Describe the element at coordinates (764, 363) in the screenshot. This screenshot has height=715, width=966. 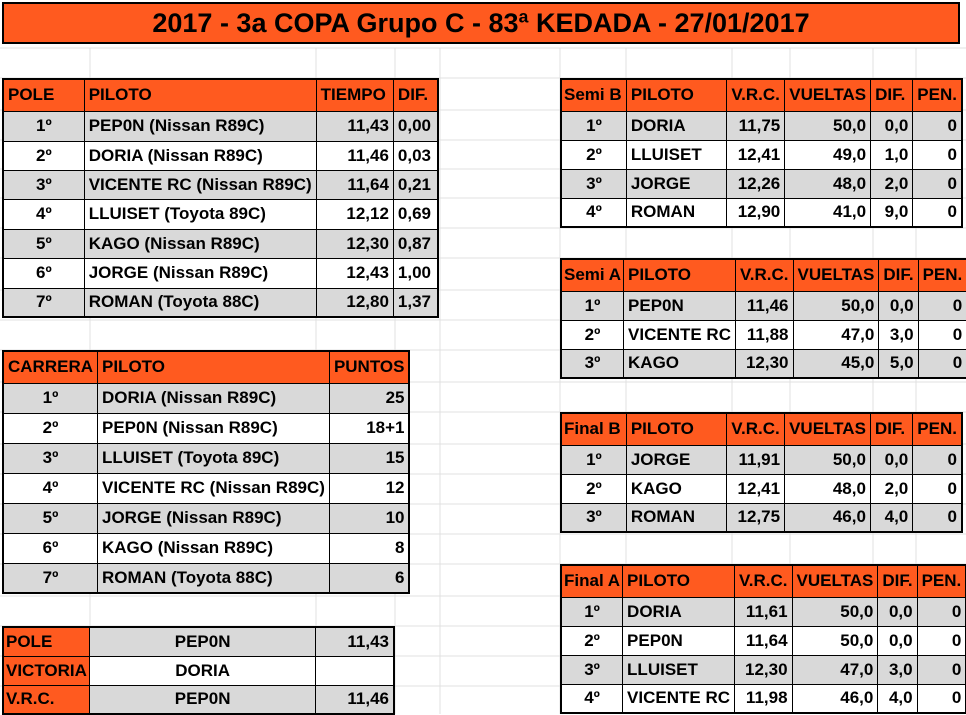
I see `heat-vrc: 12,30` at that location.